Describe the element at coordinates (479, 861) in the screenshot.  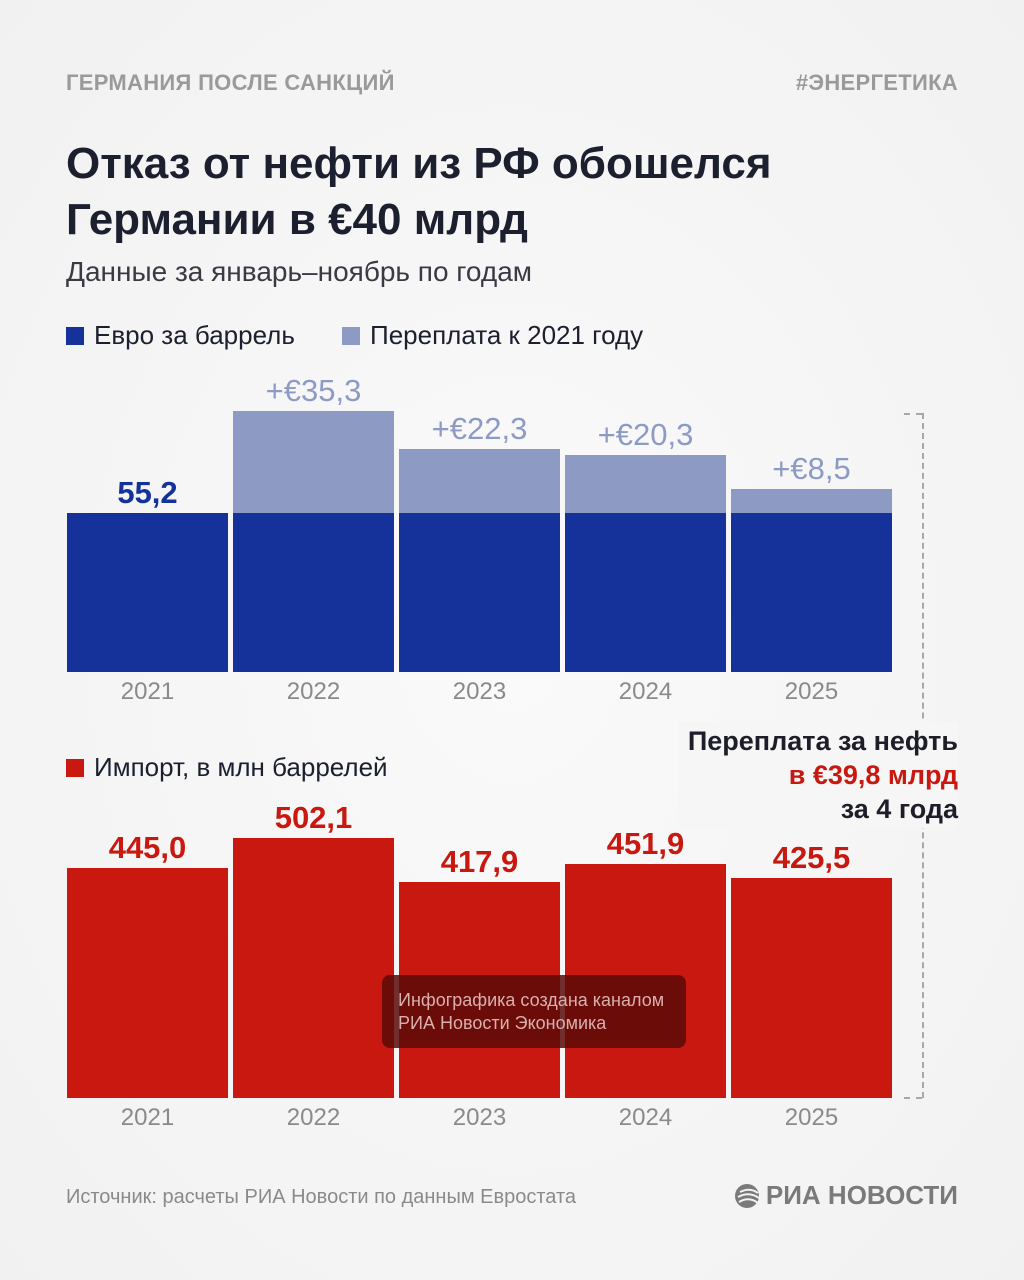
I see `data-label: 417,9` at that location.